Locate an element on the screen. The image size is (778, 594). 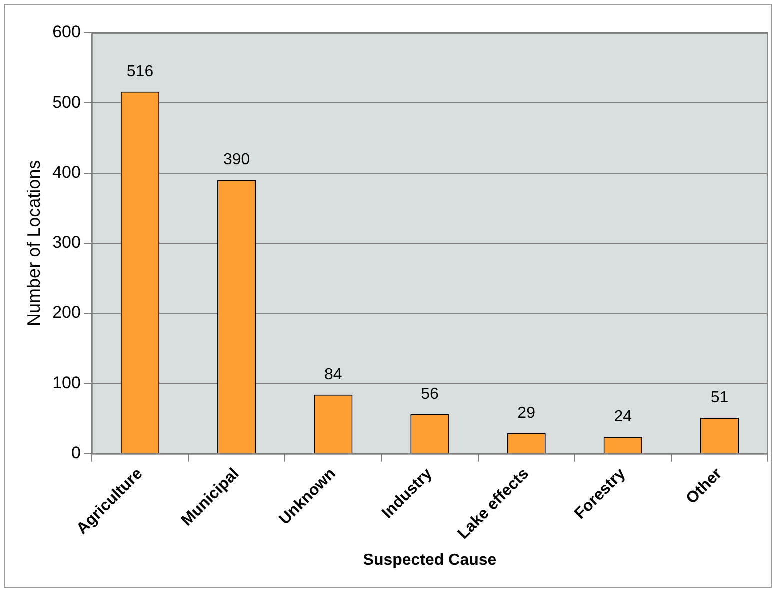
data-label: 29 is located at coordinates (527, 413).